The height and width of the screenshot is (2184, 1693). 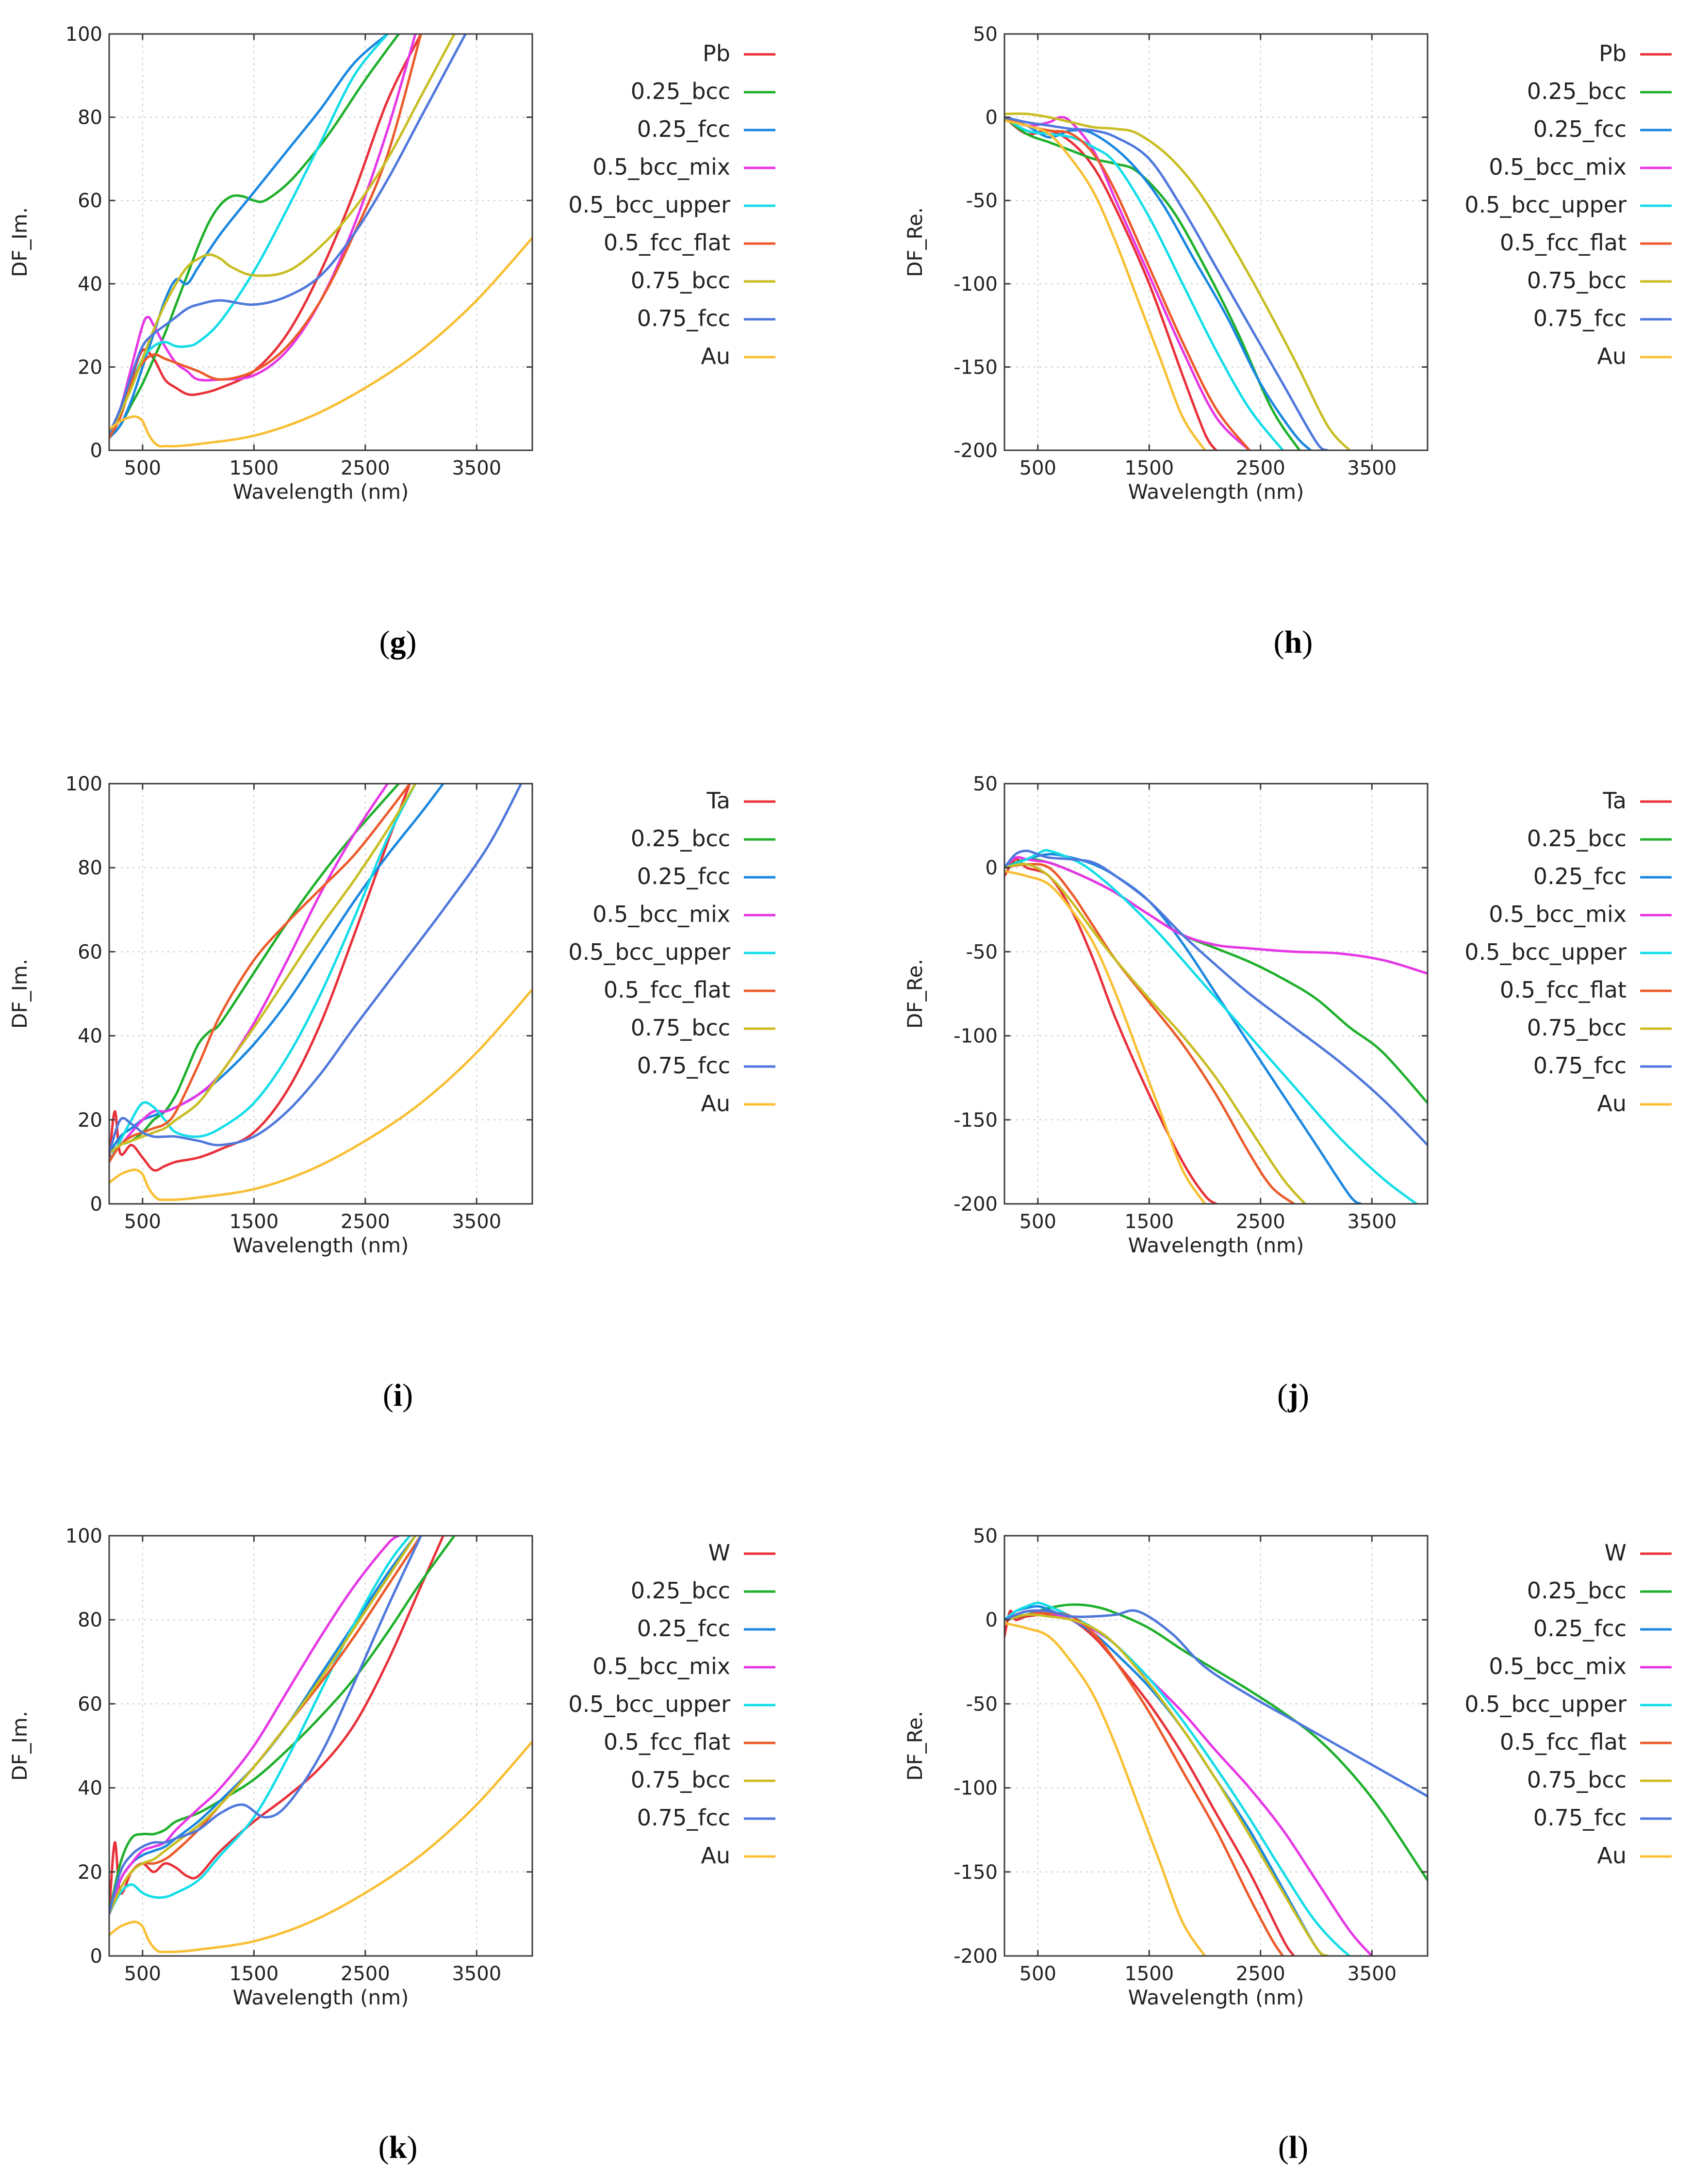 I want to click on panel-label: (i), so click(x=398, y=1395).